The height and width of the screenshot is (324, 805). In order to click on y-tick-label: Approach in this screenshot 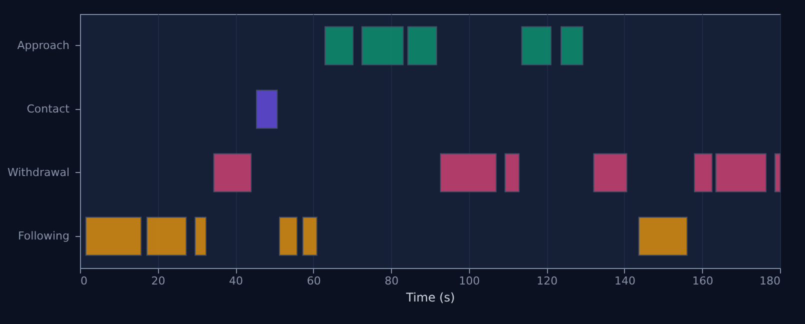, I will do `click(43, 45)`.